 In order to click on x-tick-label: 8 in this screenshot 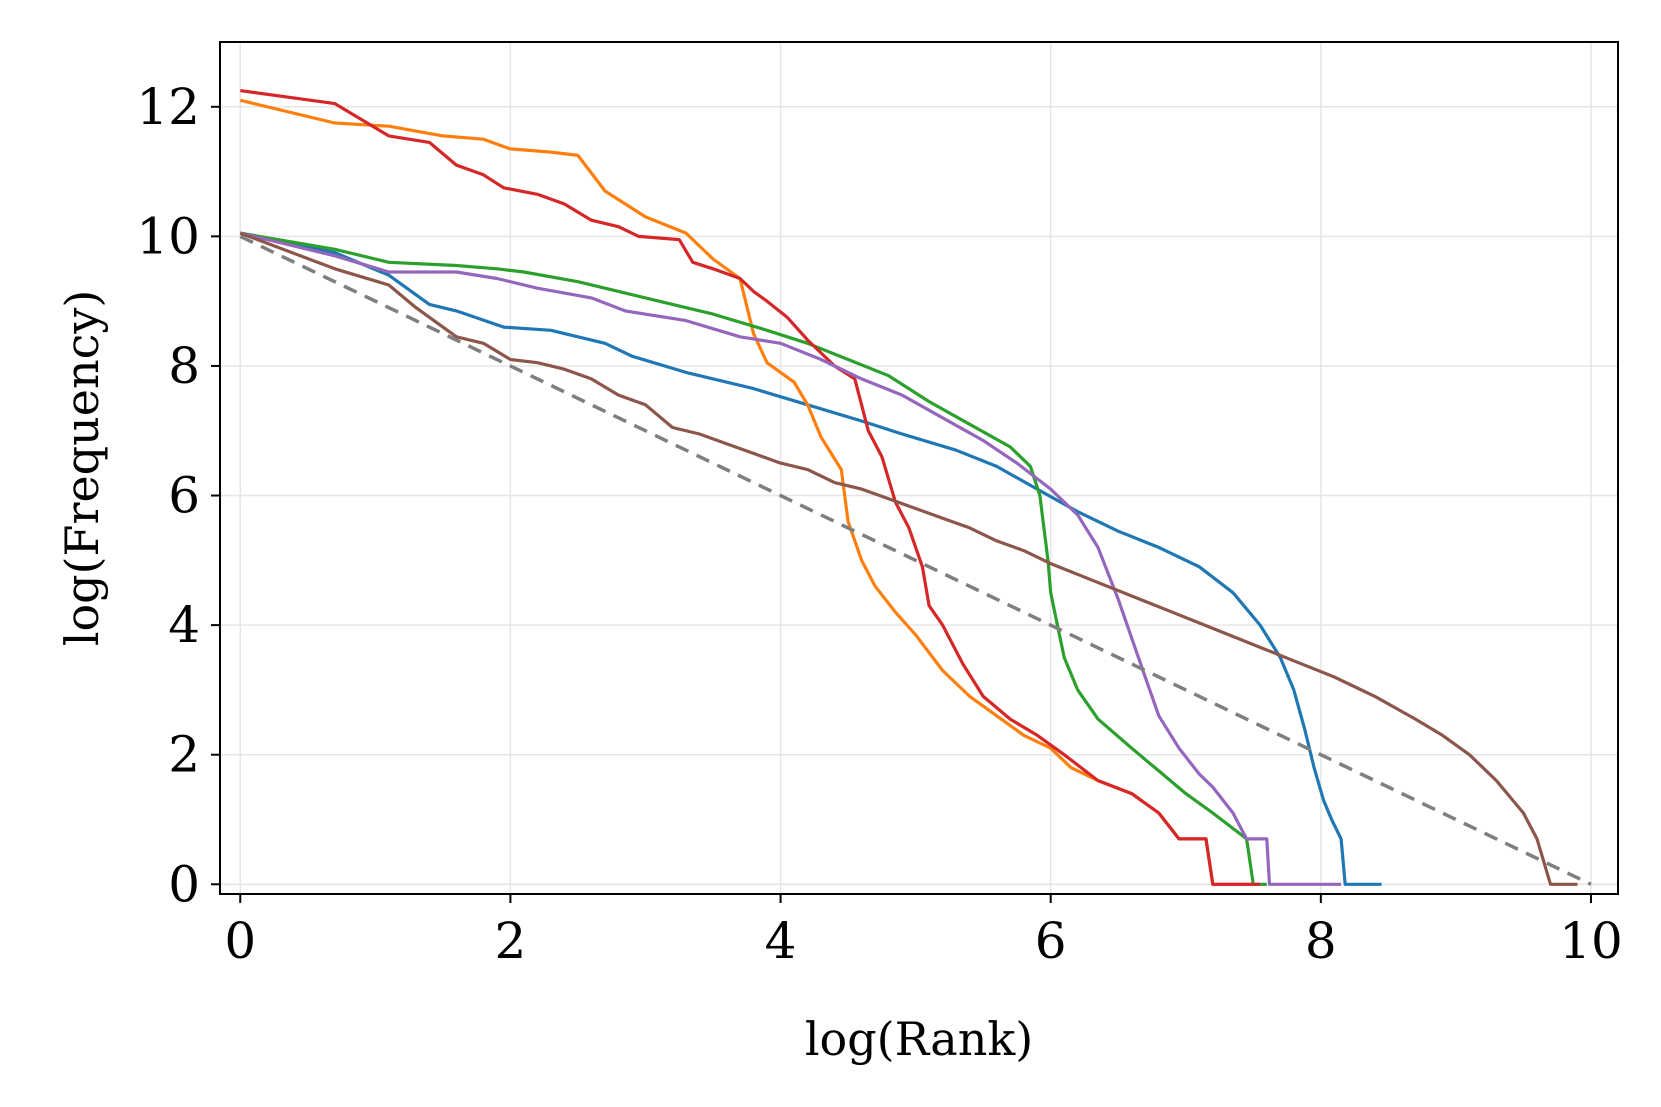, I will do `click(1321, 941)`.